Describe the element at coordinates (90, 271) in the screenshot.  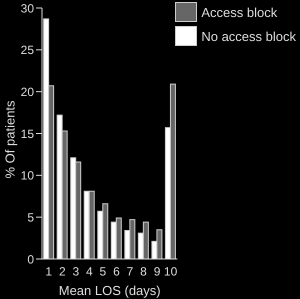
I see `x-tick-label: 4` at that location.